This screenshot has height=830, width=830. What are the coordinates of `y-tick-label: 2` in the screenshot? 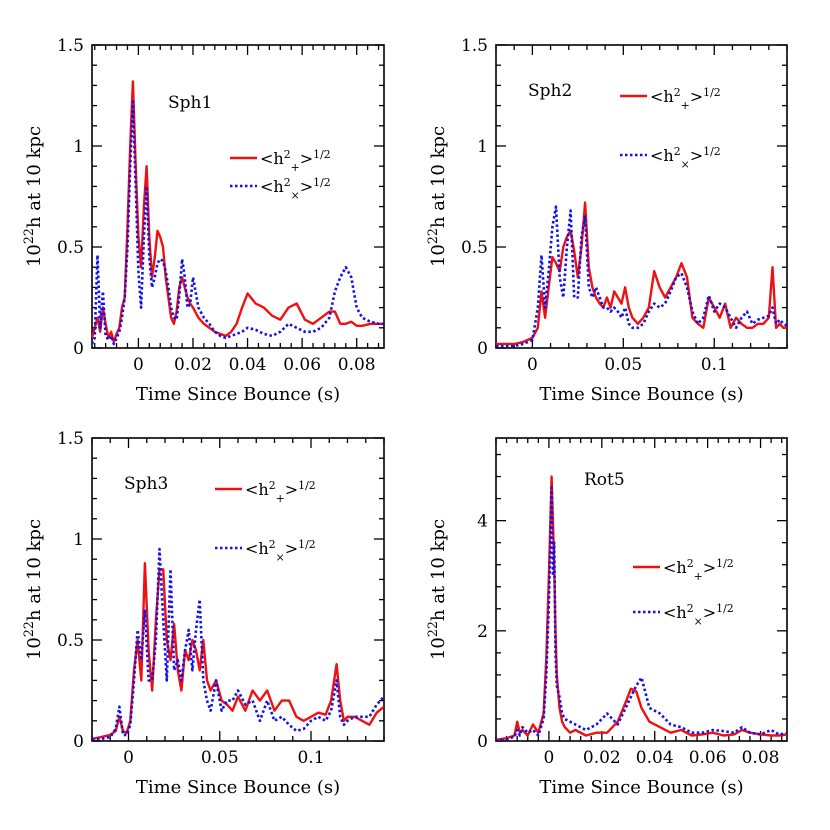 It's located at (482, 632).